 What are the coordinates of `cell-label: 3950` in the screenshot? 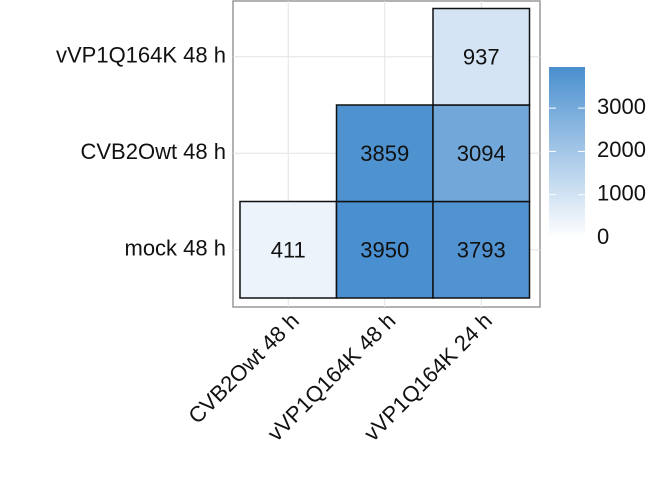 It's located at (384, 250).